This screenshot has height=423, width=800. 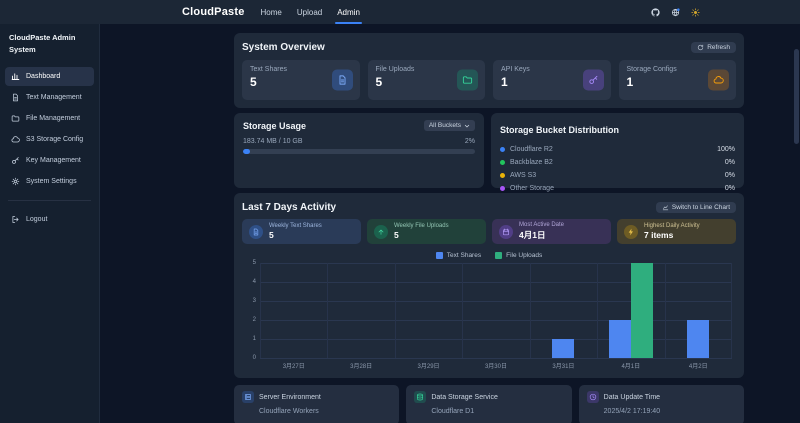 I want to click on gridline-y0, so click(x=496, y=358).